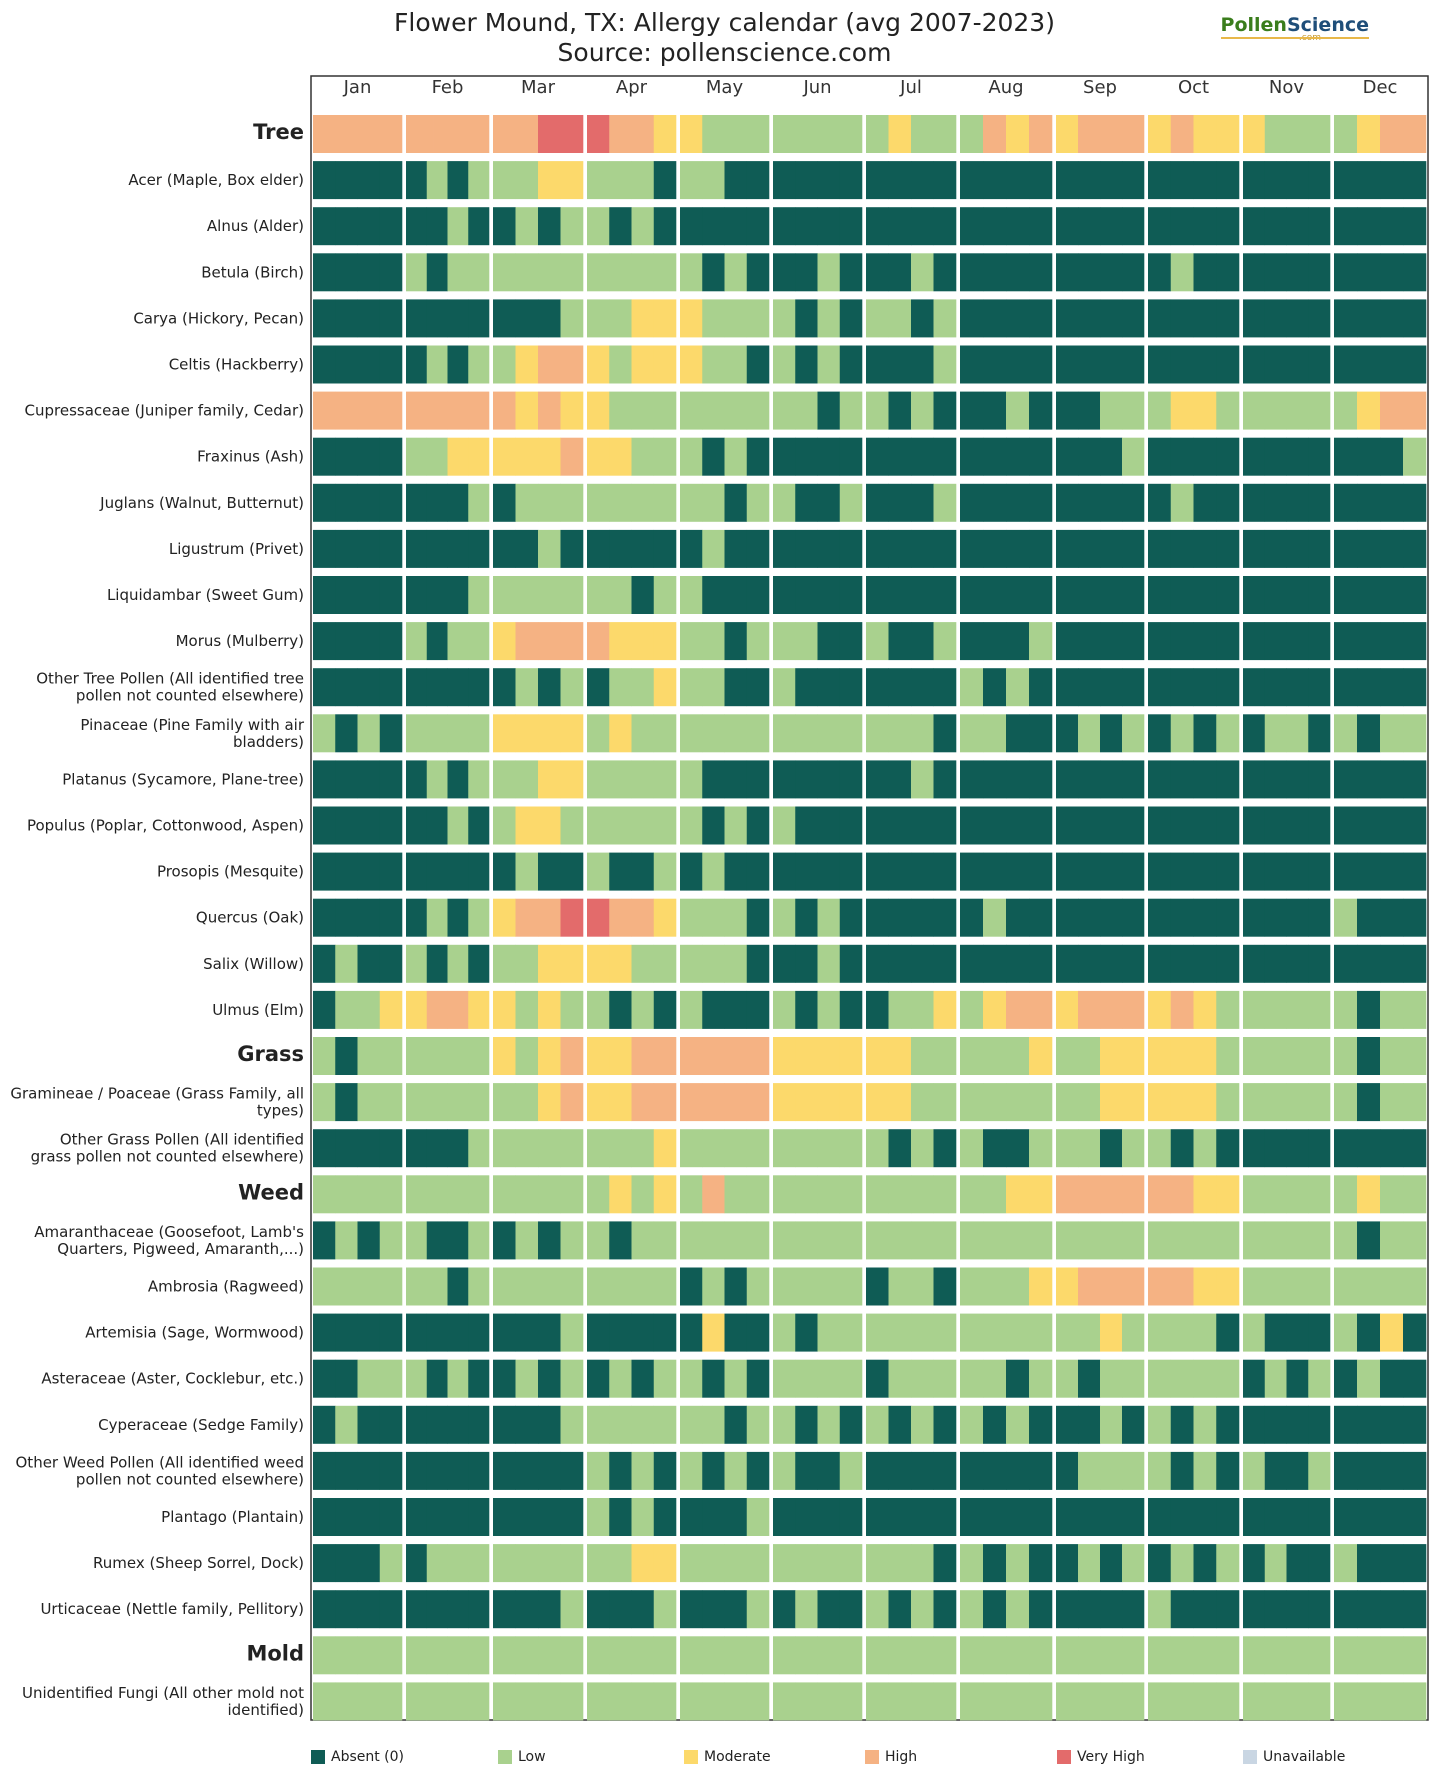  Describe the element at coordinates (167, 1157) in the screenshot. I see `row-label: grass pollen not counted elsewhere)` at that location.